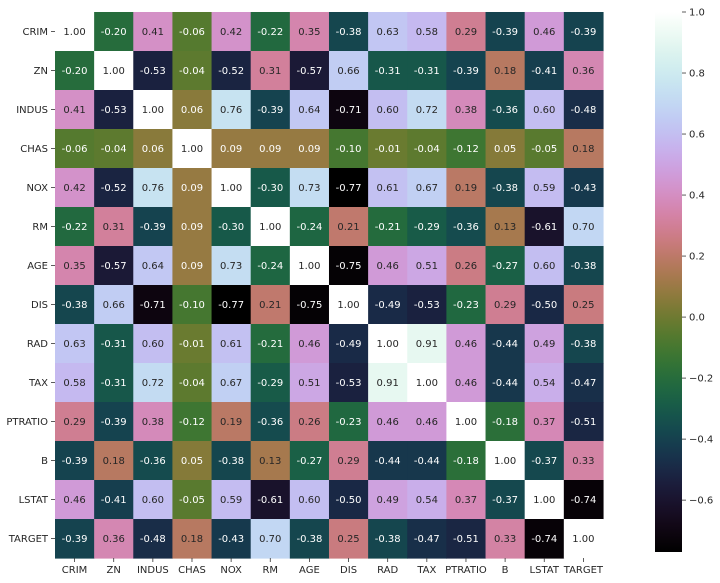 The image size is (720, 583). Describe the element at coordinates (38, 383) in the screenshot. I see `y-tick-label: TAX` at that location.